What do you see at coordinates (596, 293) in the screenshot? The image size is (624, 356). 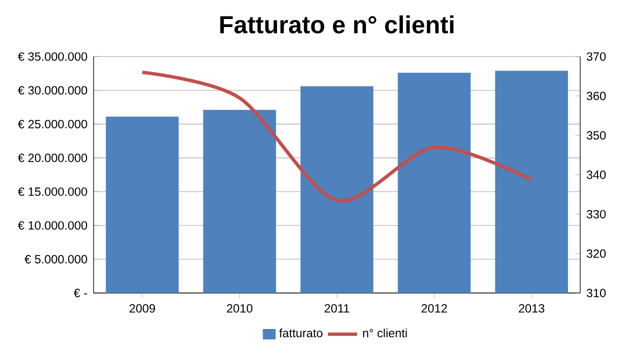 I see `y2-tick-label: 310` at bounding box center [596, 293].